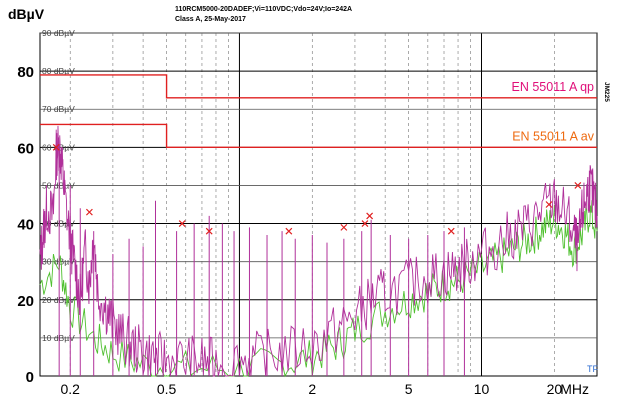 This screenshot has width=626, height=402. I want to click on y-major-tick-label: 20, so click(25, 301).